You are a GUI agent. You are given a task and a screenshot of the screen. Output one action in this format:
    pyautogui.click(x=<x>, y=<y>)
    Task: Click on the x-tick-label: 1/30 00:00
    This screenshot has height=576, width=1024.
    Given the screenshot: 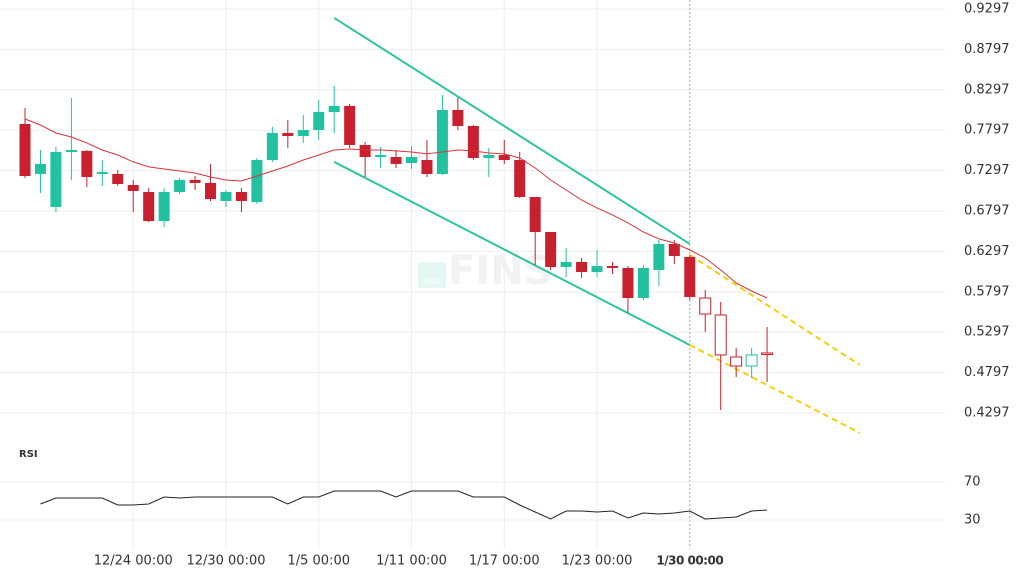 What is the action you would take?
    pyautogui.click(x=689, y=561)
    